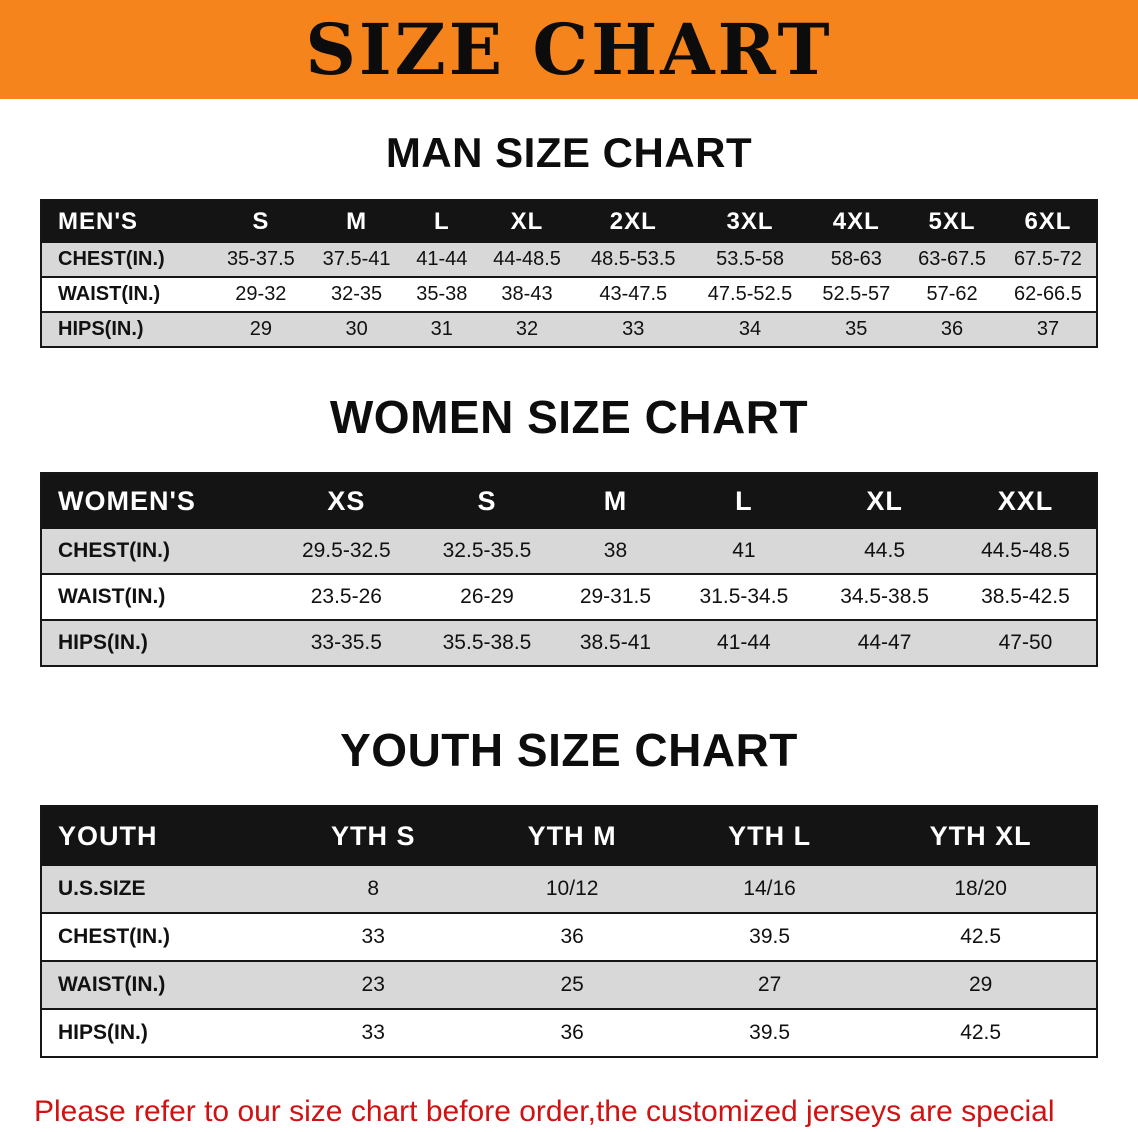  I want to click on size-value-cell: 44-47, so click(884, 642).